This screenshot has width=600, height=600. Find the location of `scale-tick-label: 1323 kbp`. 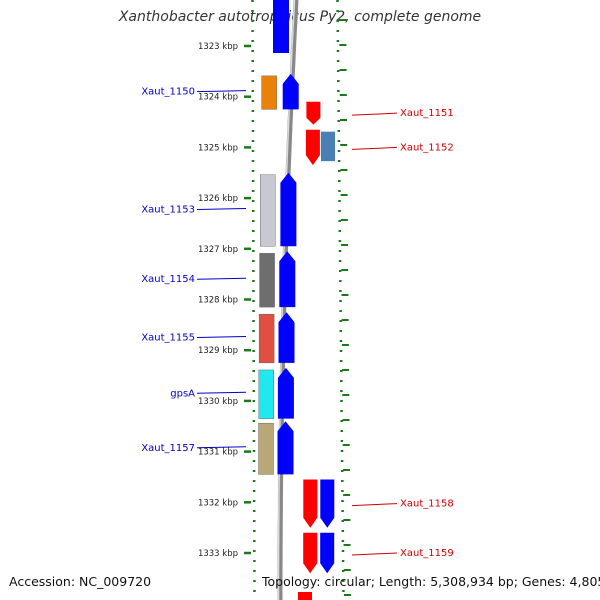

scale-tick-label: 1323 kbp is located at coordinates (218, 47).